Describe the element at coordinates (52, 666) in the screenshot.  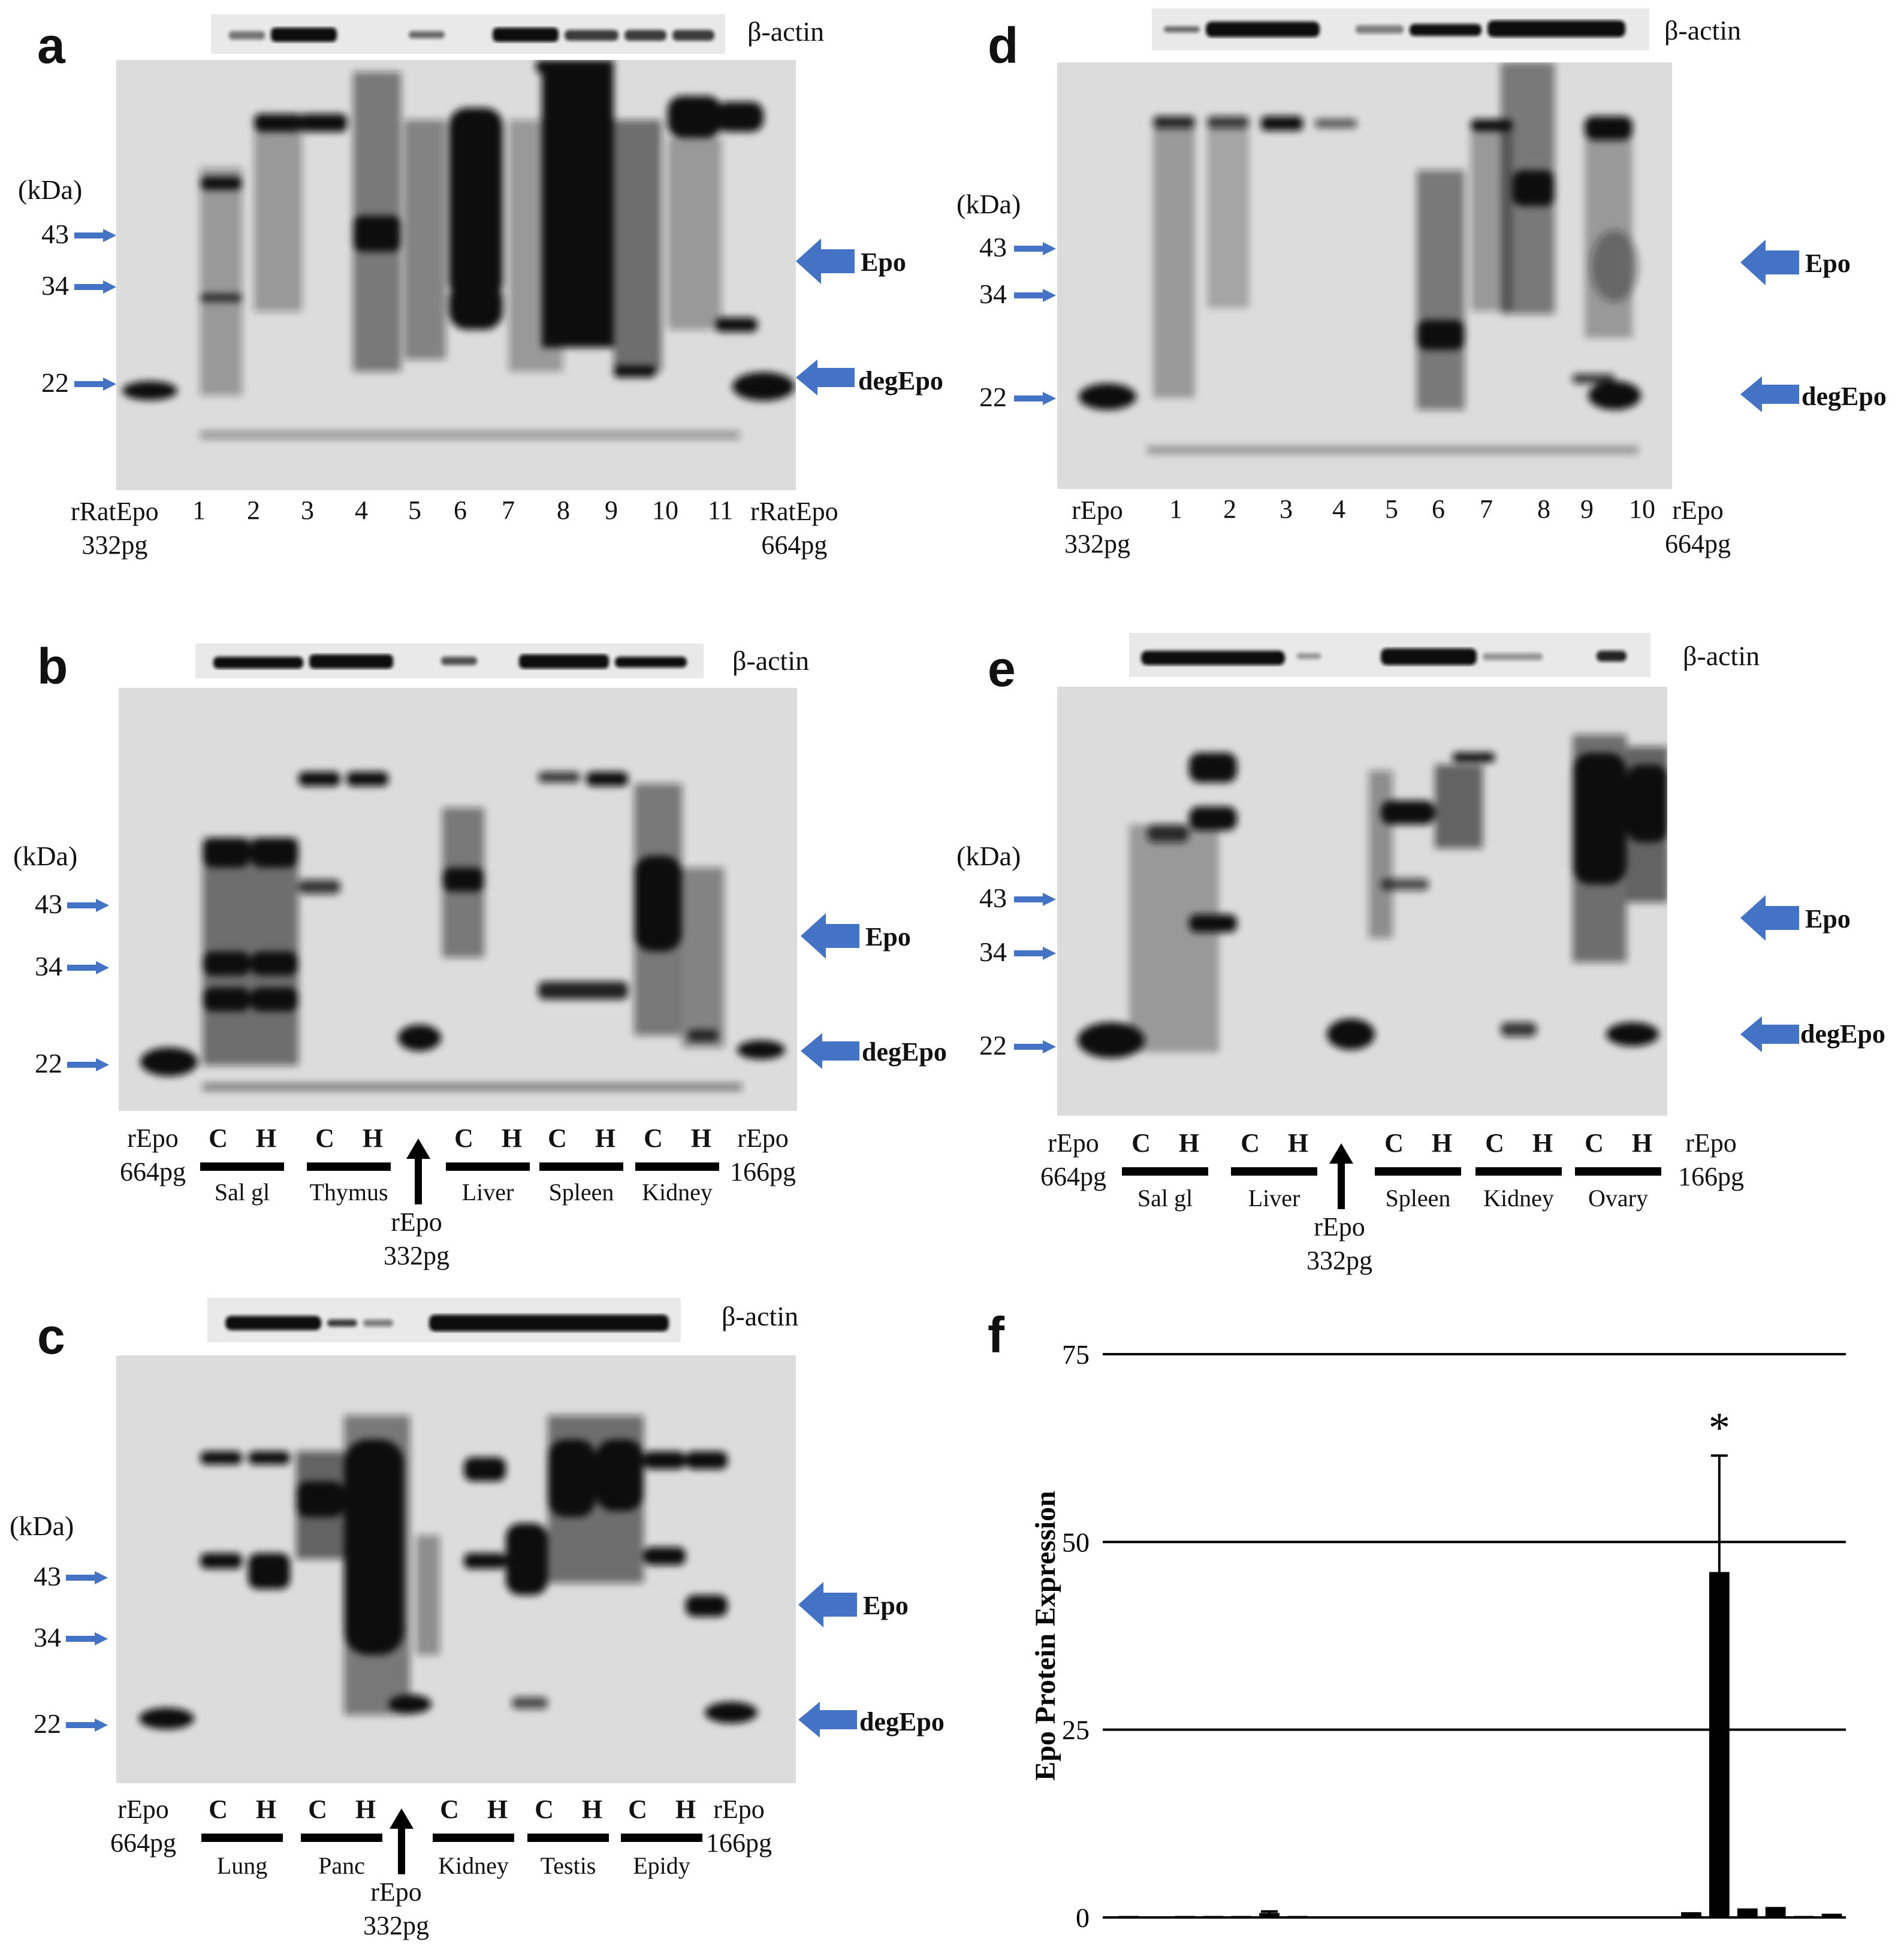
I see `panel-b-letter: b` at that location.